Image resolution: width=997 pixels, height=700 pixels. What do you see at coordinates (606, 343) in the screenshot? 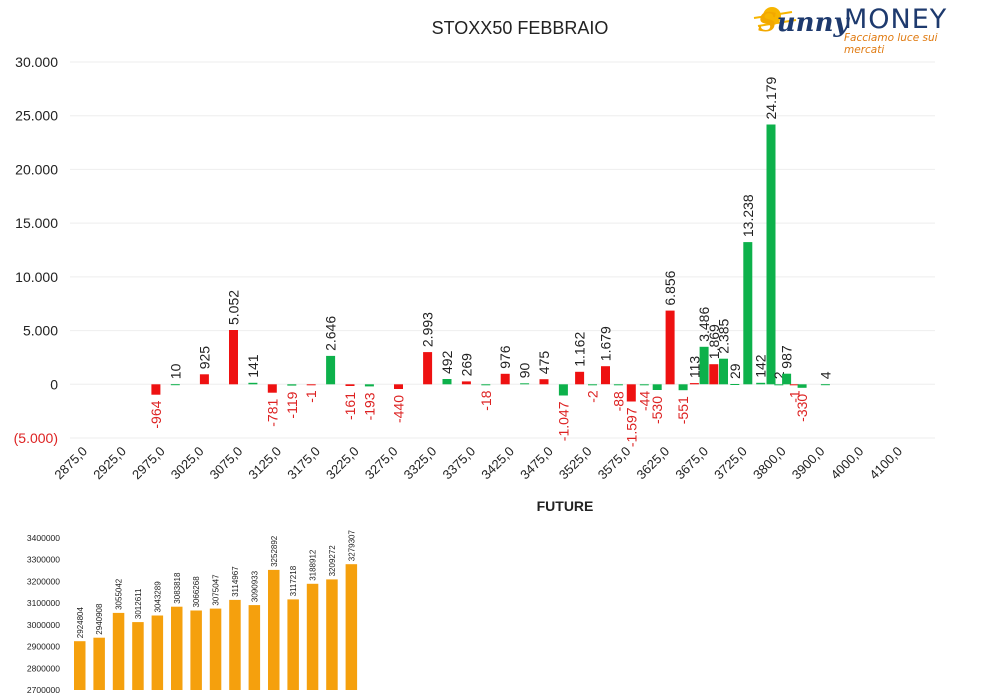
I see `data-label: 1.679` at bounding box center [606, 343].